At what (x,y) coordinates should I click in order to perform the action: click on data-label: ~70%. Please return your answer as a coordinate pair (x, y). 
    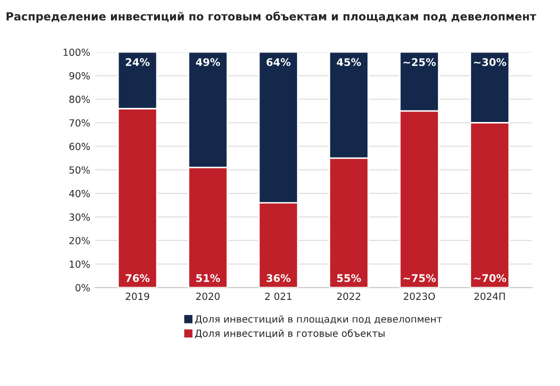
    Looking at the image, I should click on (490, 278).